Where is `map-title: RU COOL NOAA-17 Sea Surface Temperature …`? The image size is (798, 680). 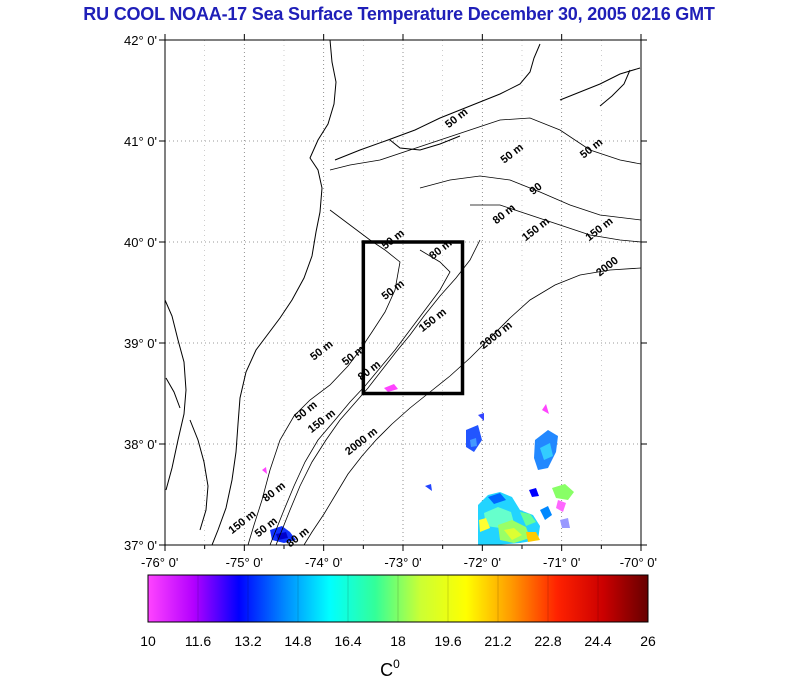 map-title: RU COOL NOAA-17 Sea Surface Temperature … is located at coordinates (399, 14).